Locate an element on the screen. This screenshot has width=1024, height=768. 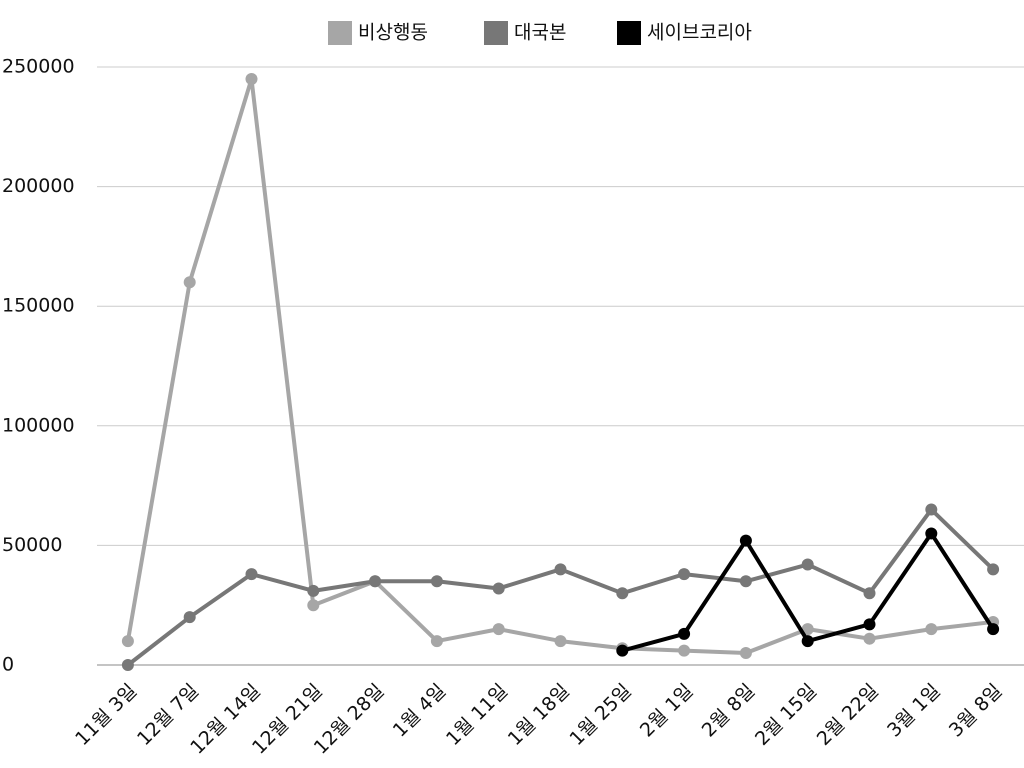
x-tick-label: 11월 3일 is located at coordinates (106, 715).